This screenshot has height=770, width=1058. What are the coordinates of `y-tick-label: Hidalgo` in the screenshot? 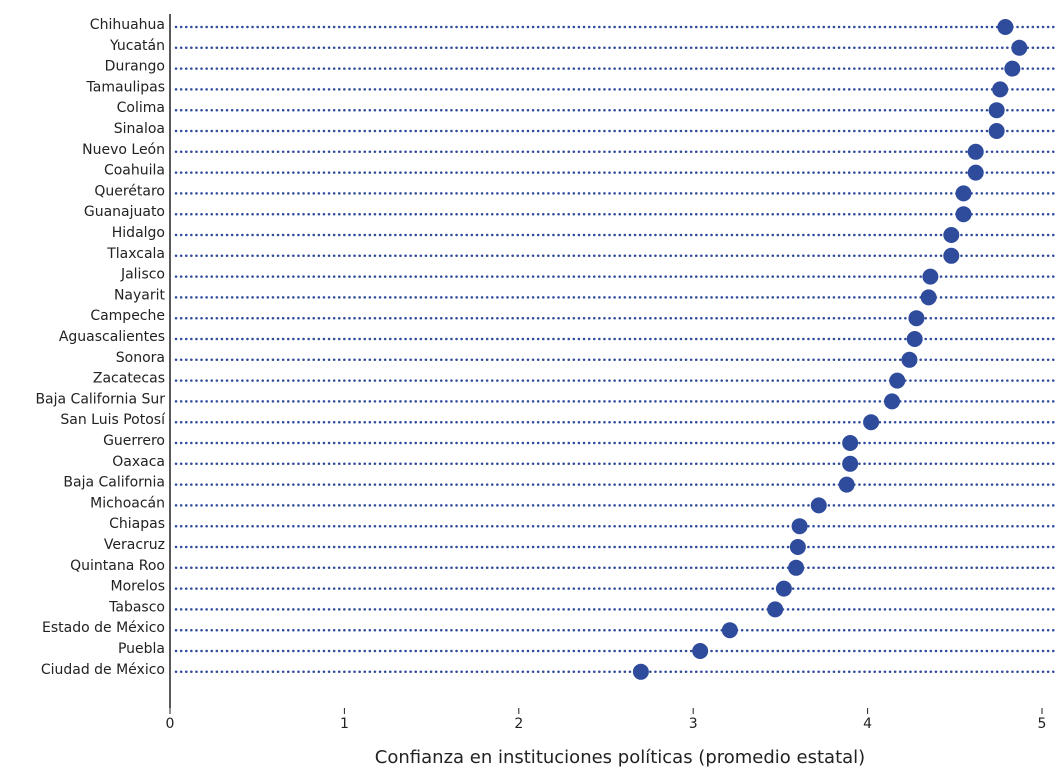 It's located at (138, 233).